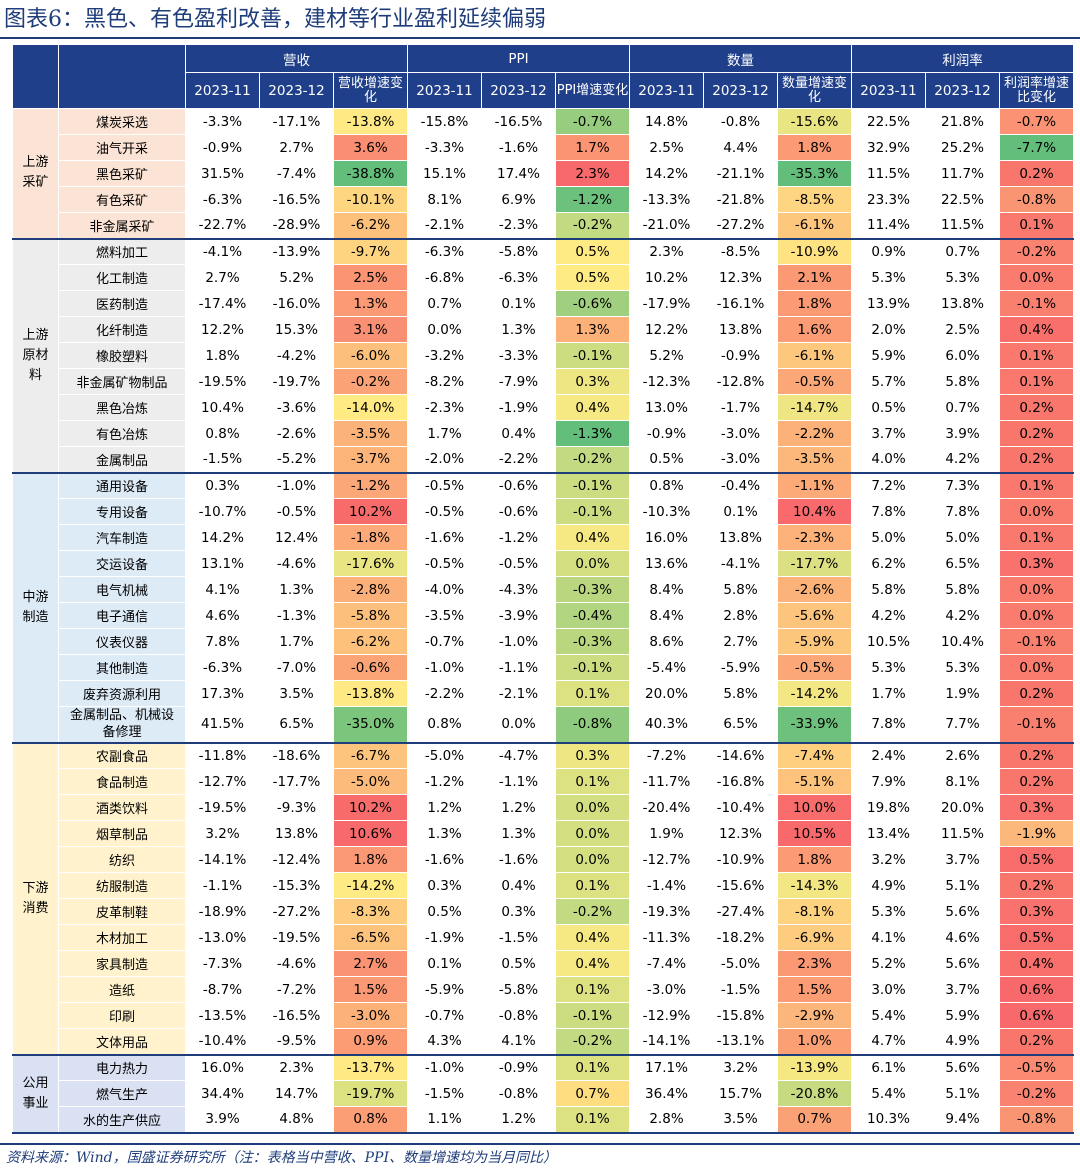  What do you see at coordinates (370, 963) in the screenshot?
I see `value-cell: 2.7%` at bounding box center [370, 963].